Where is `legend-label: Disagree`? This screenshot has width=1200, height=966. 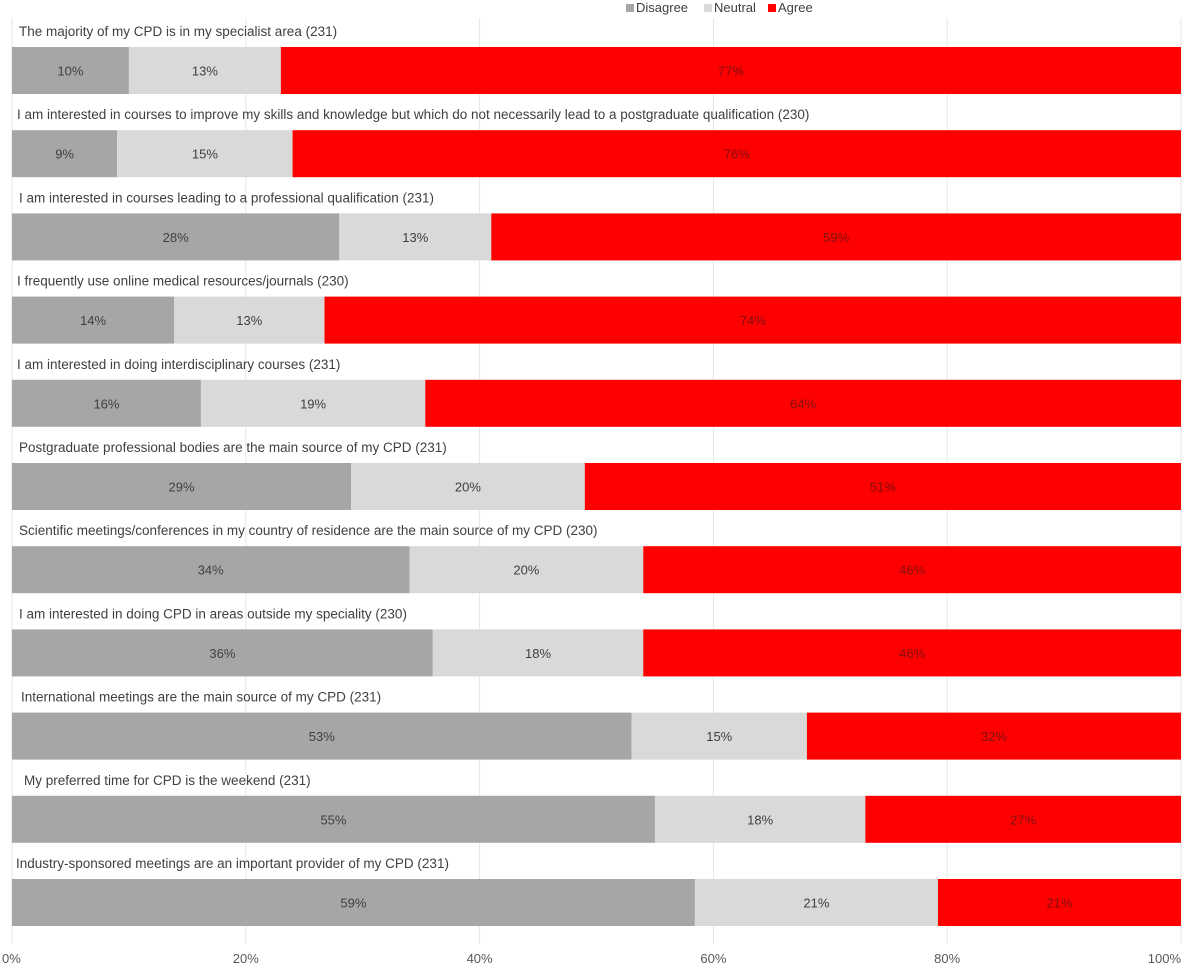
legend-label: Disagree is located at coordinates (662, 7).